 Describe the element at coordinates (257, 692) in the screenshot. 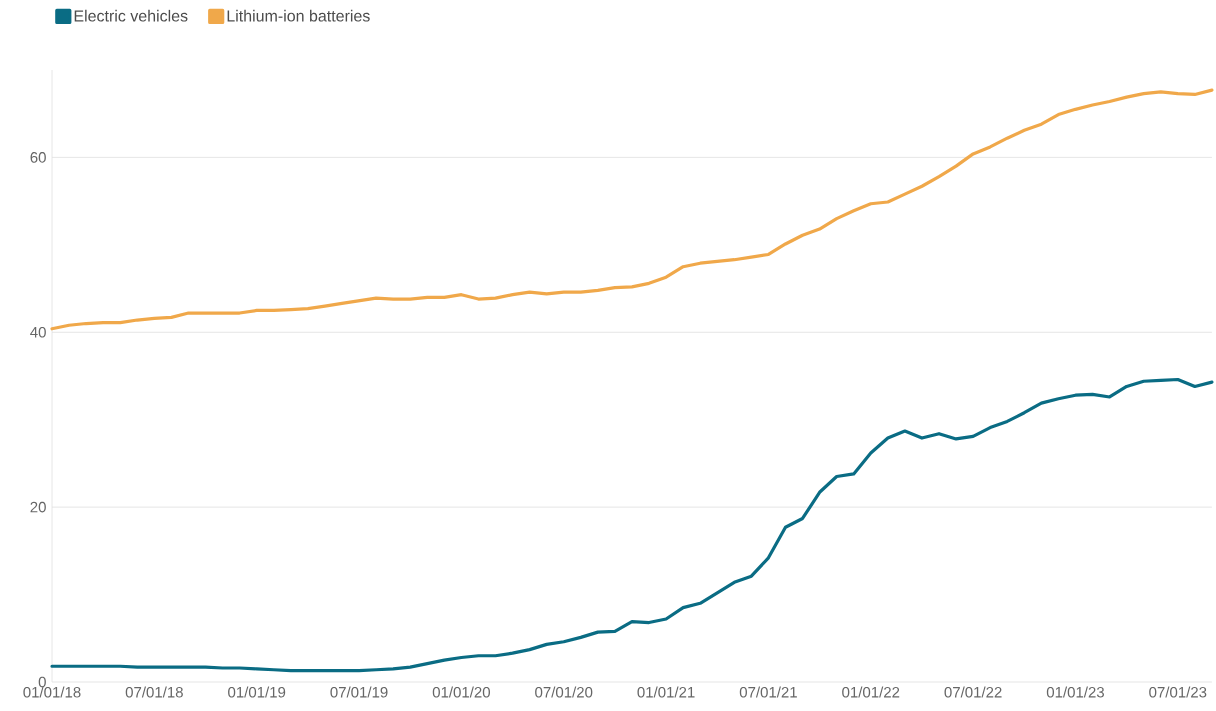

I see `x-tick-label: 01/01/19` at that location.